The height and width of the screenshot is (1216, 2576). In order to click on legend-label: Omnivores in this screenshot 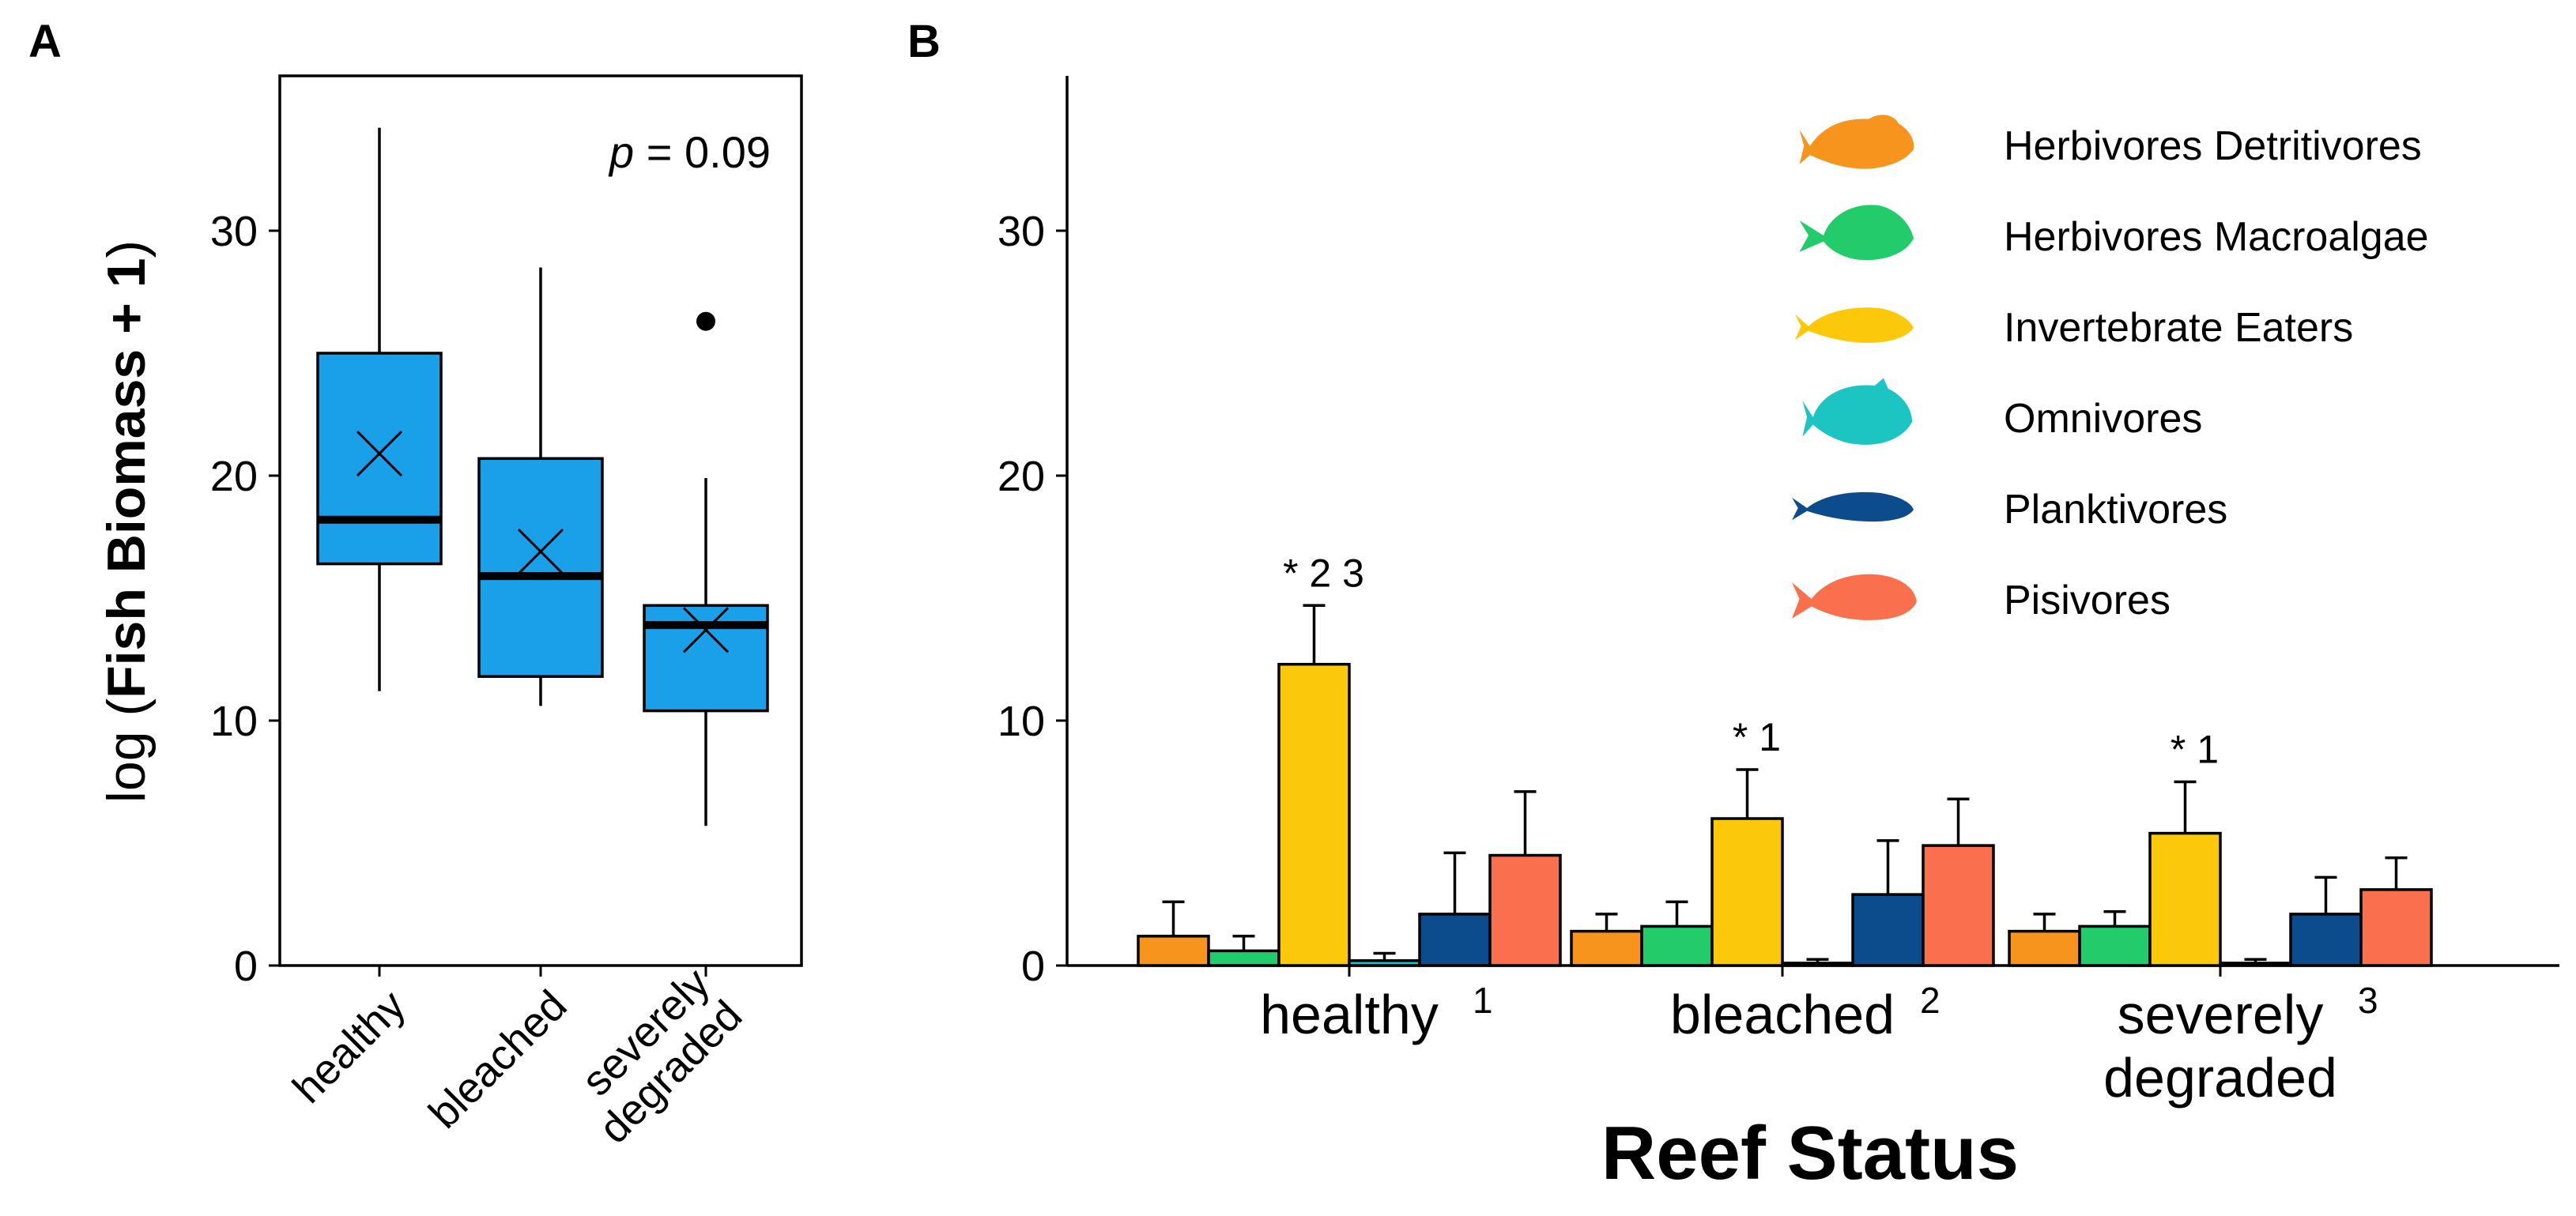, I will do `click(2103, 419)`.